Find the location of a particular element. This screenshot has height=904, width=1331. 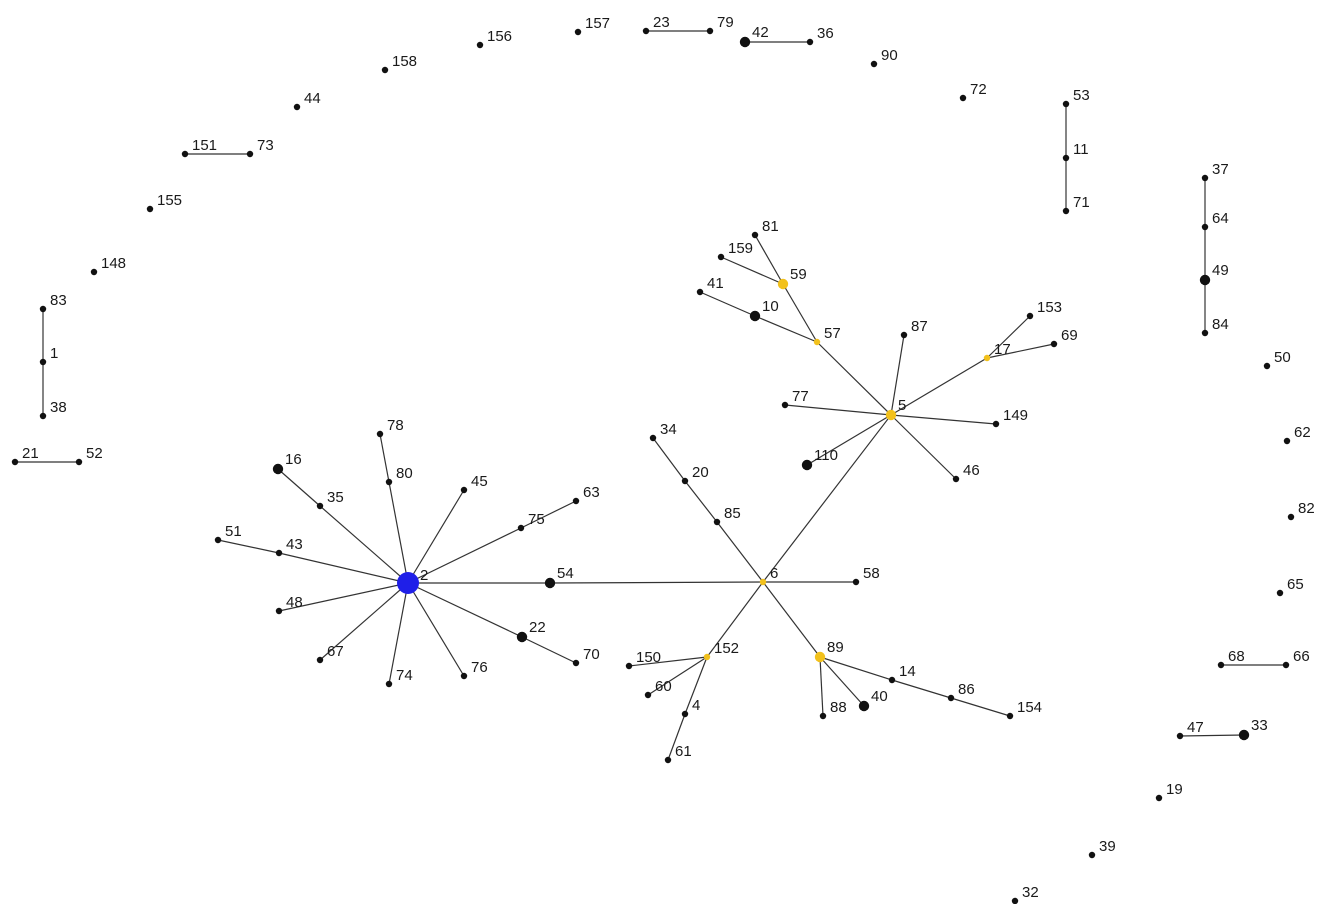

node-label-61: 61 is located at coordinates (683, 751).